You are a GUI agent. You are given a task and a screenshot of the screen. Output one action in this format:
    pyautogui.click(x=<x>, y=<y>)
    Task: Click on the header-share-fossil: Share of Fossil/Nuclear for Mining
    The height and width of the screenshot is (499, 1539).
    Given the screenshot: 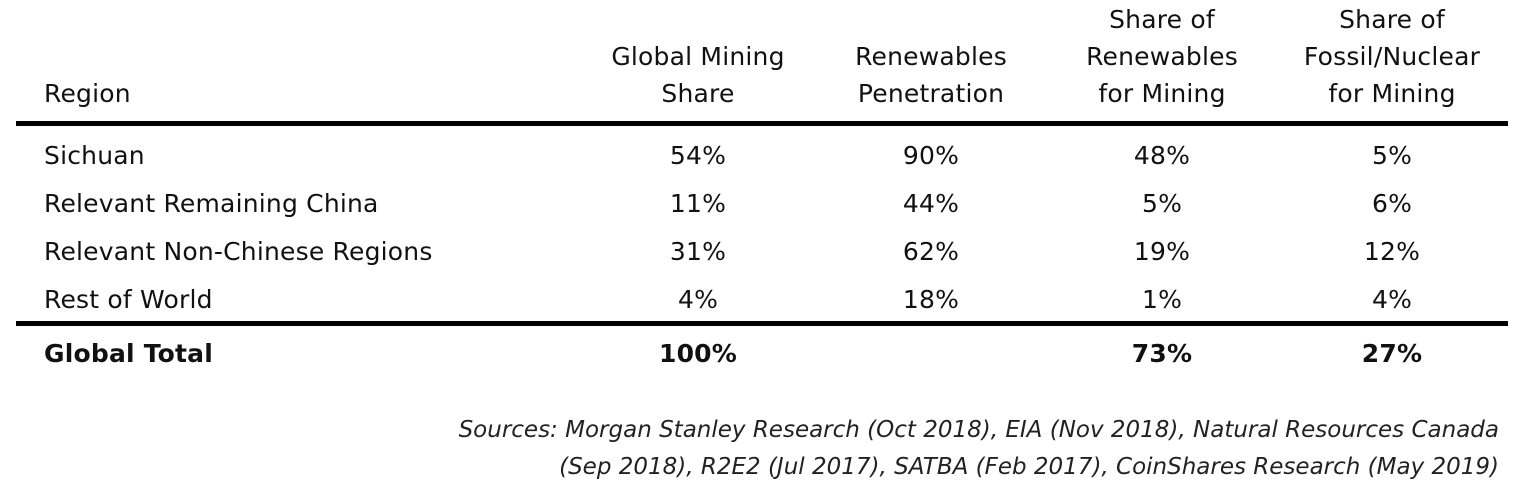 What is the action you would take?
    pyautogui.click(x=1392, y=56)
    